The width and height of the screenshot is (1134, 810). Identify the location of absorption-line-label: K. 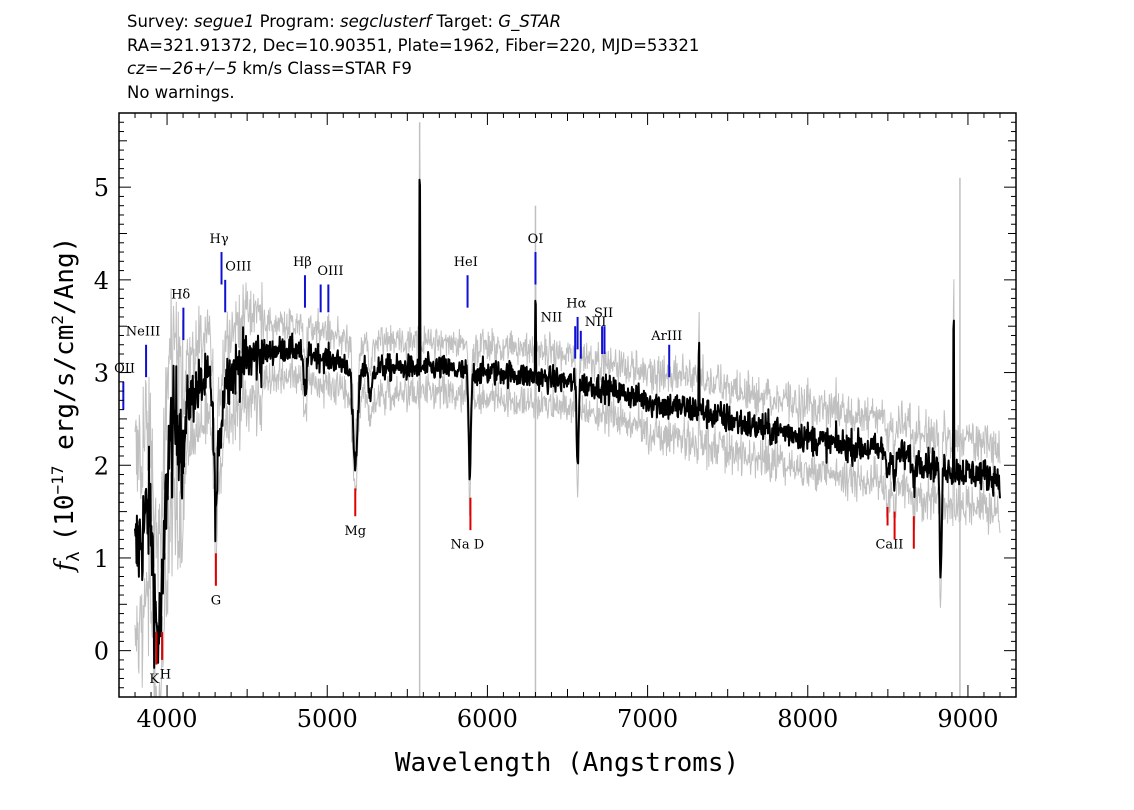
(154, 679).